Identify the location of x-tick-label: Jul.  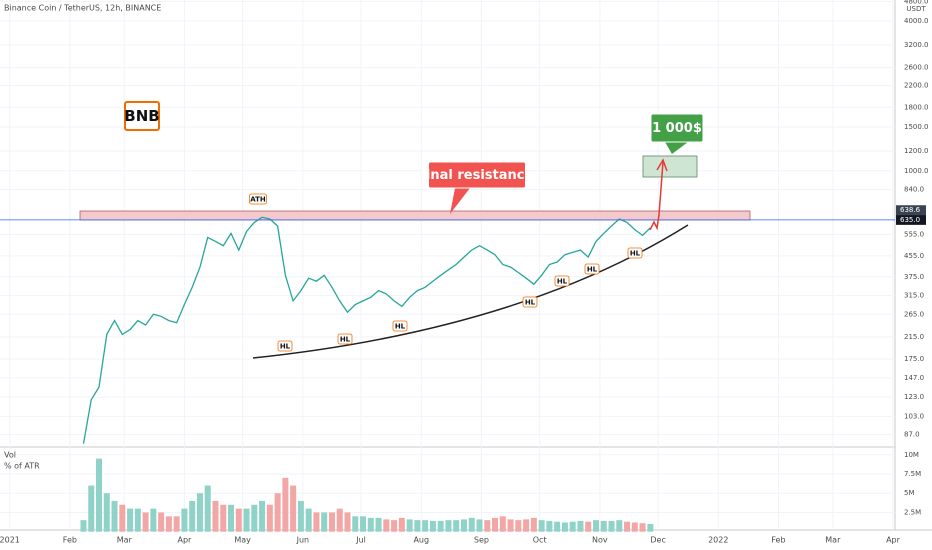
(360, 540).